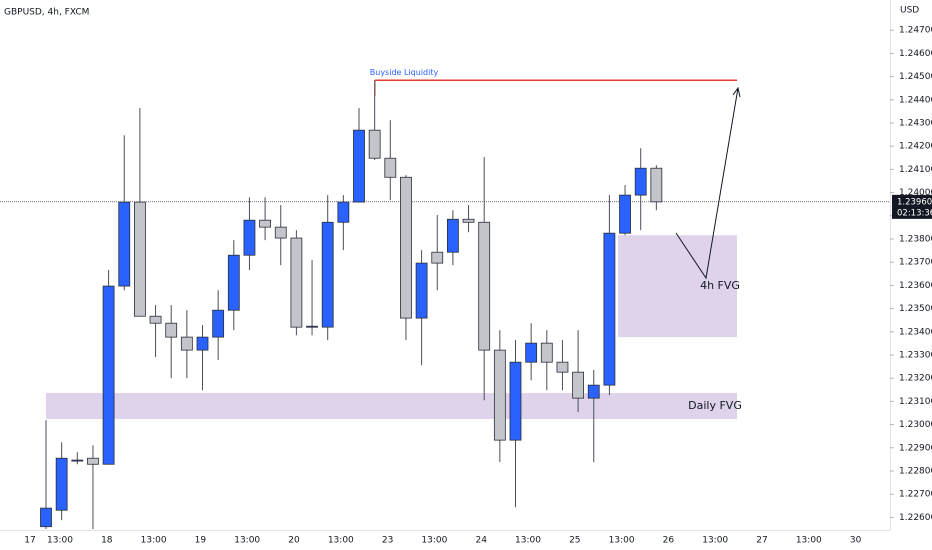 This screenshot has width=932, height=550. I want to click on y-tick-label: 1.23800, so click(915, 239).